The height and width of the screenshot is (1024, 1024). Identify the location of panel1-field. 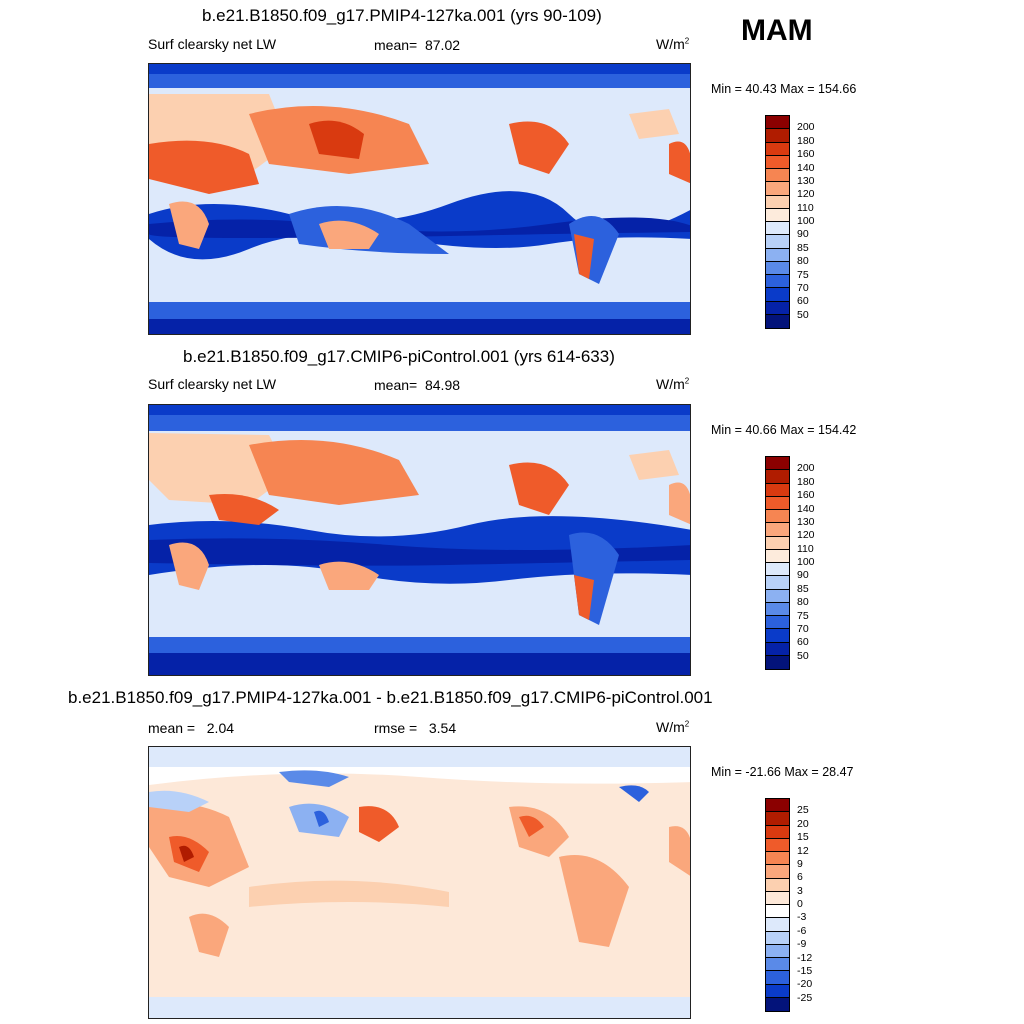
(419, 199).